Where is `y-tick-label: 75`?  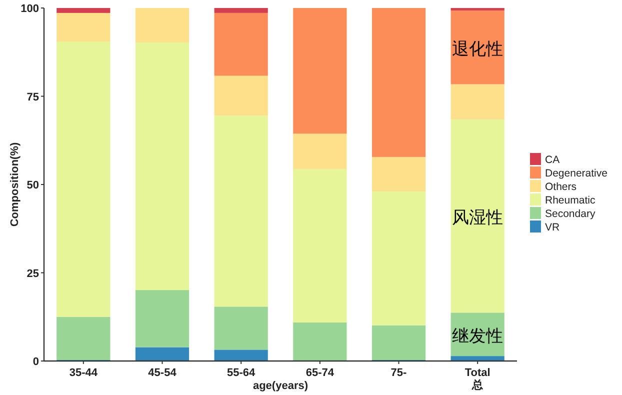
y-tick-label: 75 is located at coordinates (32, 97).